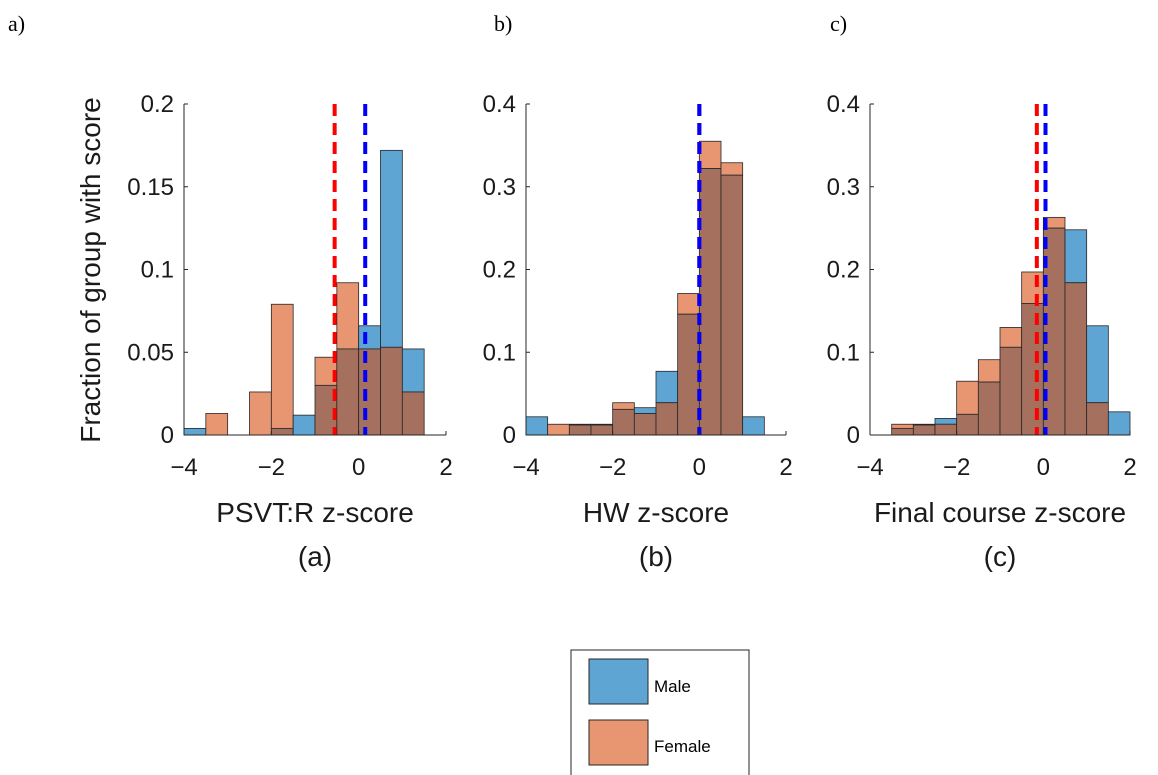 Image resolution: width=1158 pixels, height=775 pixels. What do you see at coordinates (503, 23) in the screenshot?
I see `panel-letter-b: b)` at bounding box center [503, 23].